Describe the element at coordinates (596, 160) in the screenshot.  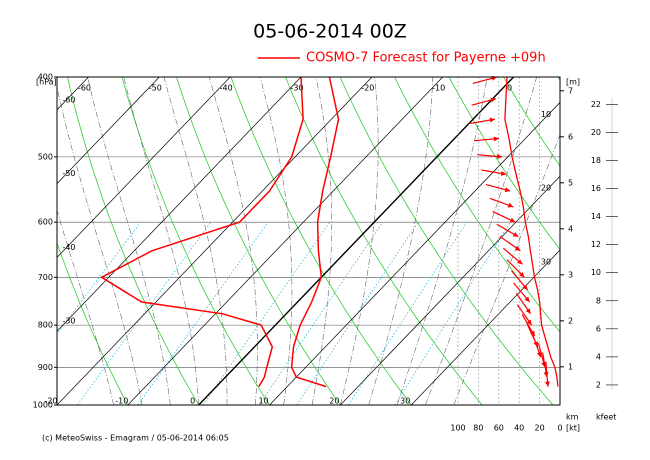
I see `kfeet-tick-label: 18` at that location.